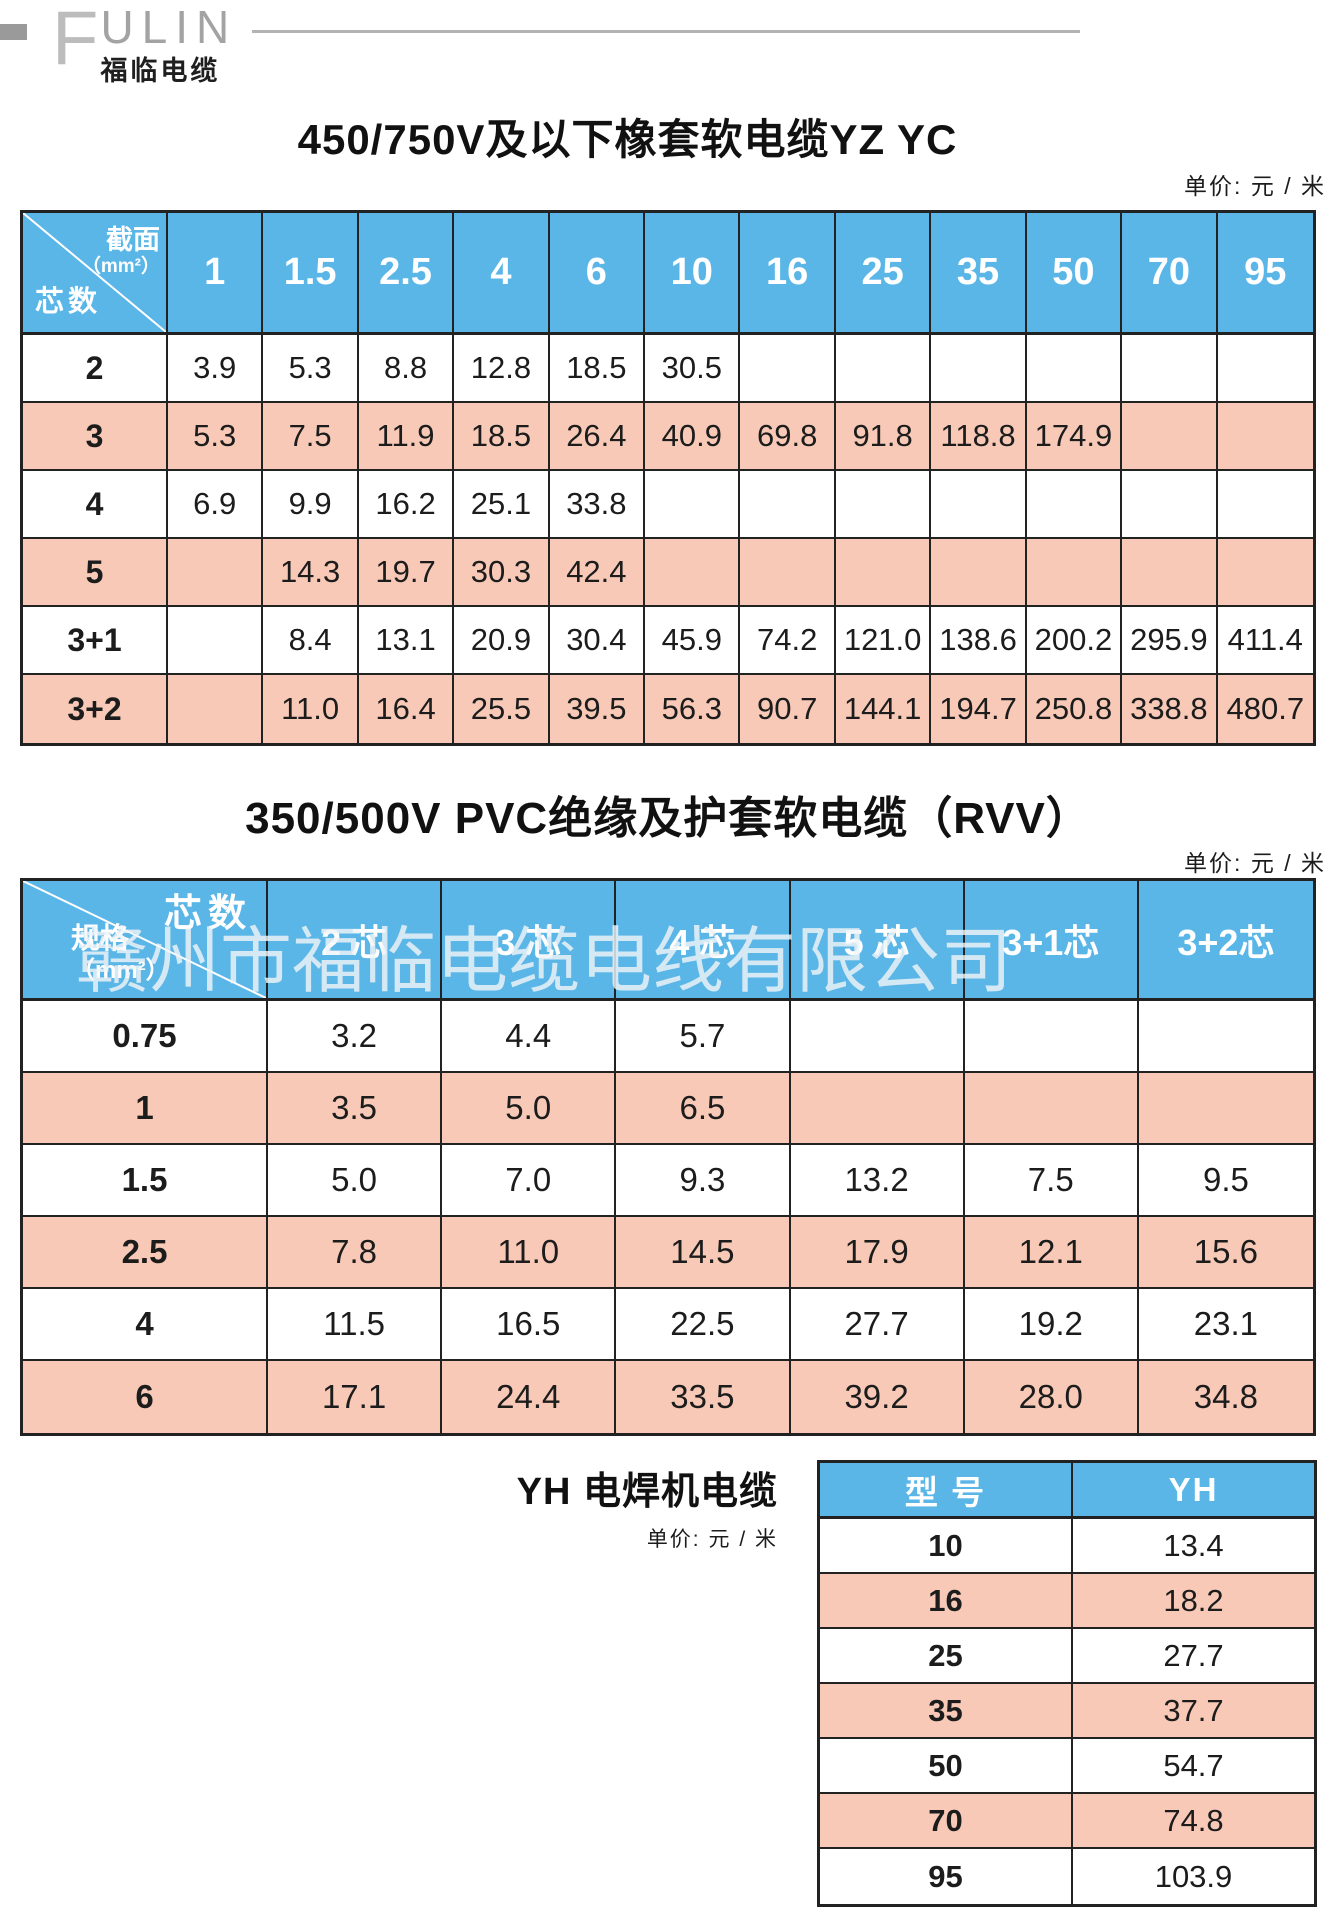 Image resolution: width=1336 pixels, height=1920 pixels. What do you see at coordinates (144, 939) in the screenshot?
I see `diagonal-line` at bounding box center [144, 939].